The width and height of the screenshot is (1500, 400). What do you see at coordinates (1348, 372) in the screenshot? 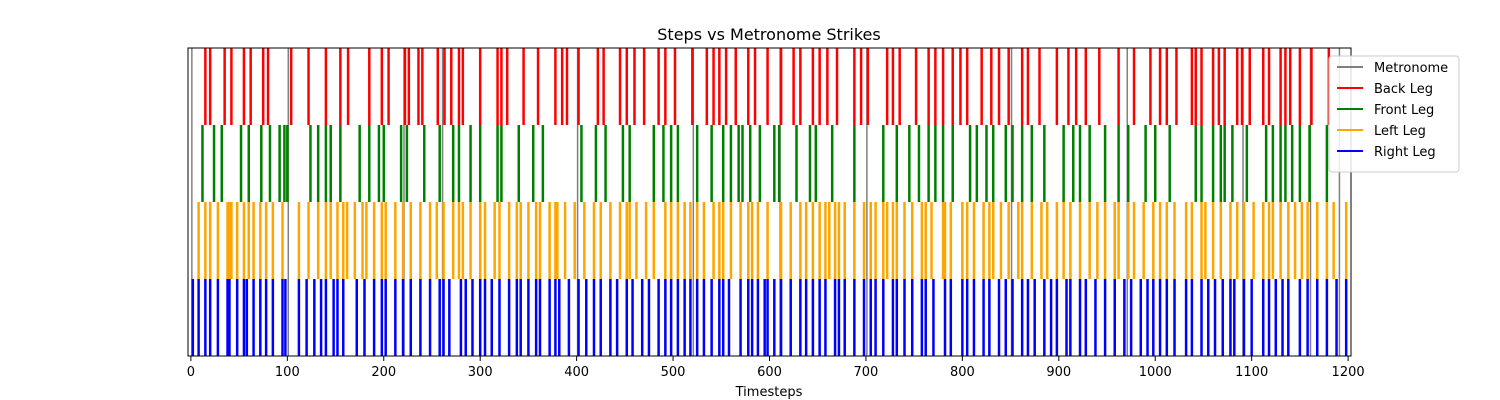
I see `x-tick-label: 1200` at bounding box center [1348, 372].